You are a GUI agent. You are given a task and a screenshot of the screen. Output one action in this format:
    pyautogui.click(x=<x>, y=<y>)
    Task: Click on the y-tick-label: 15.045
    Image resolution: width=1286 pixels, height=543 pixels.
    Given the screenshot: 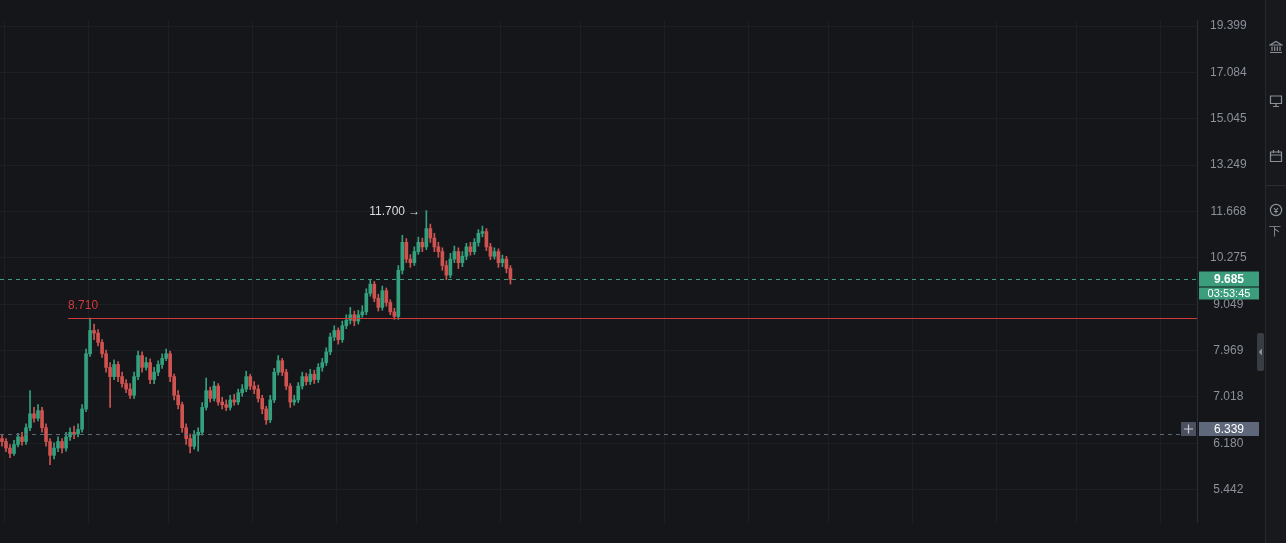 What is the action you would take?
    pyautogui.click(x=1229, y=118)
    